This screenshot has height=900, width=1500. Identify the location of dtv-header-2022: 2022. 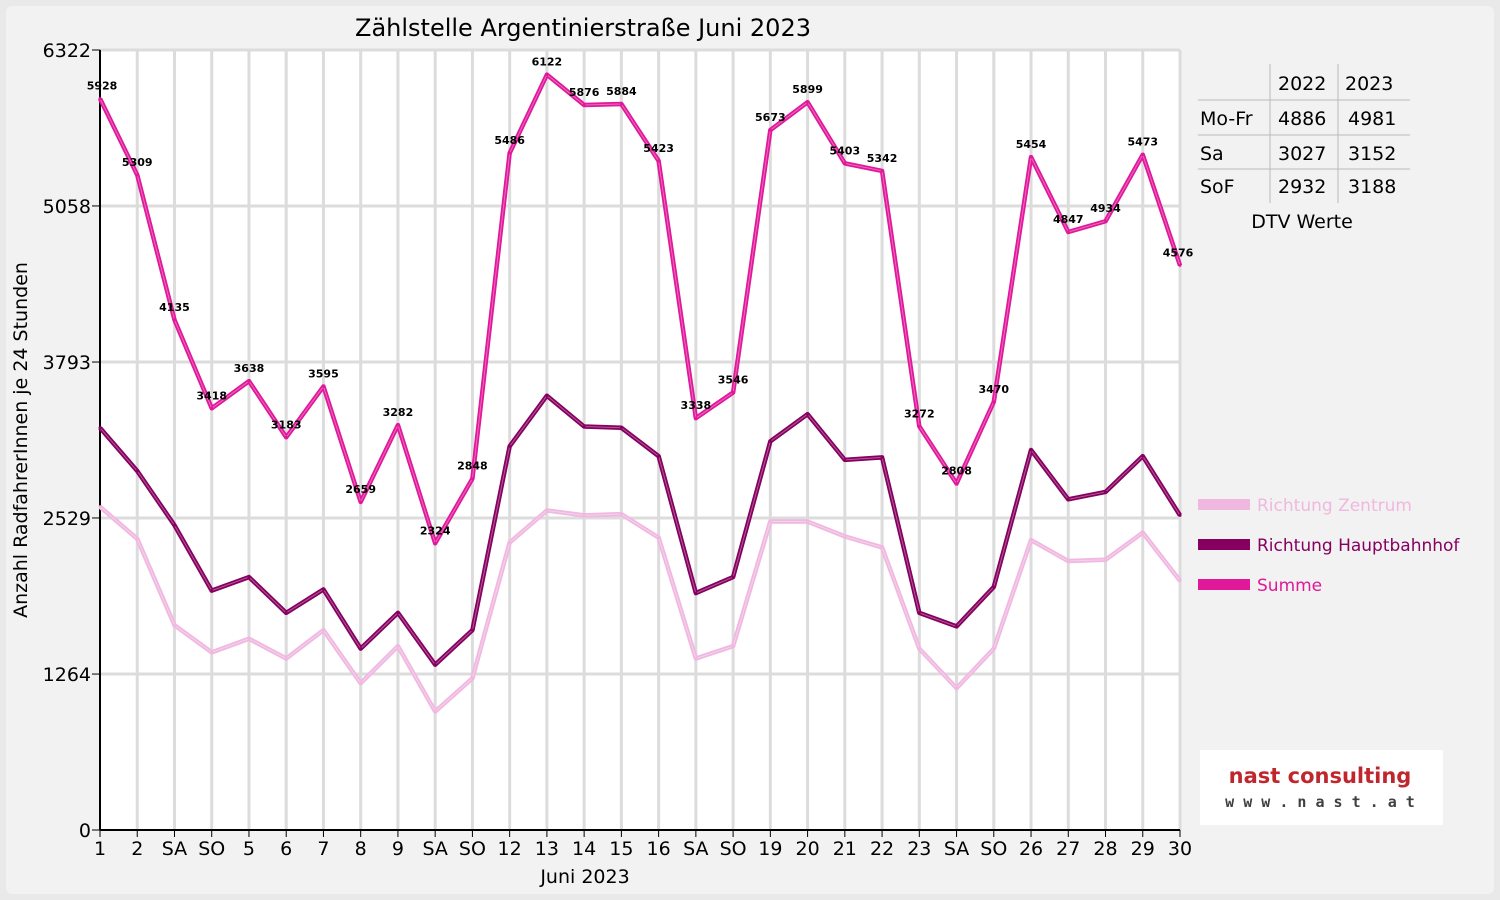
(1302, 84).